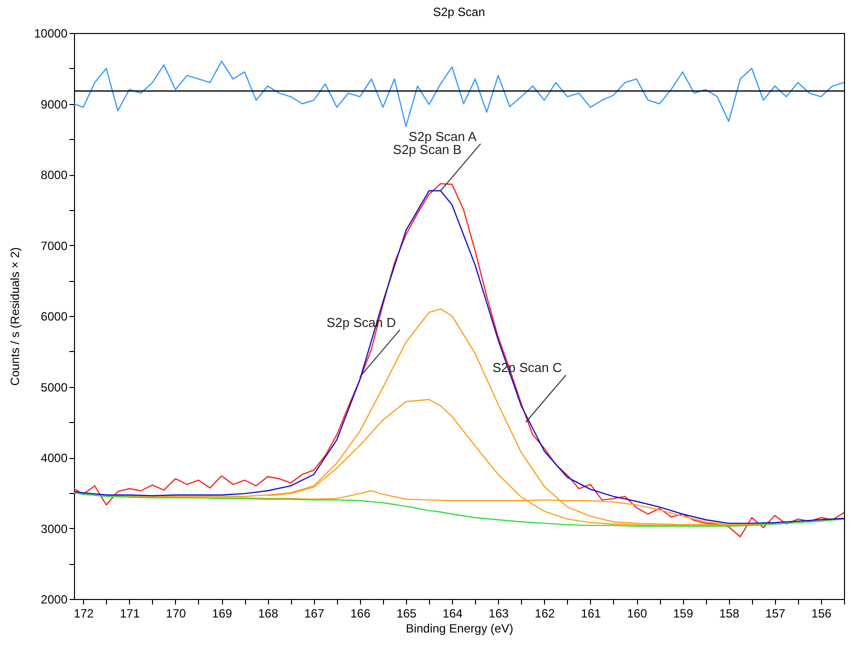 This screenshot has height=664, width=862. Describe the element at coordinates (460, 629) in the screenshot. I see `x-axis-title: Binding Energy (eV)` at that location.